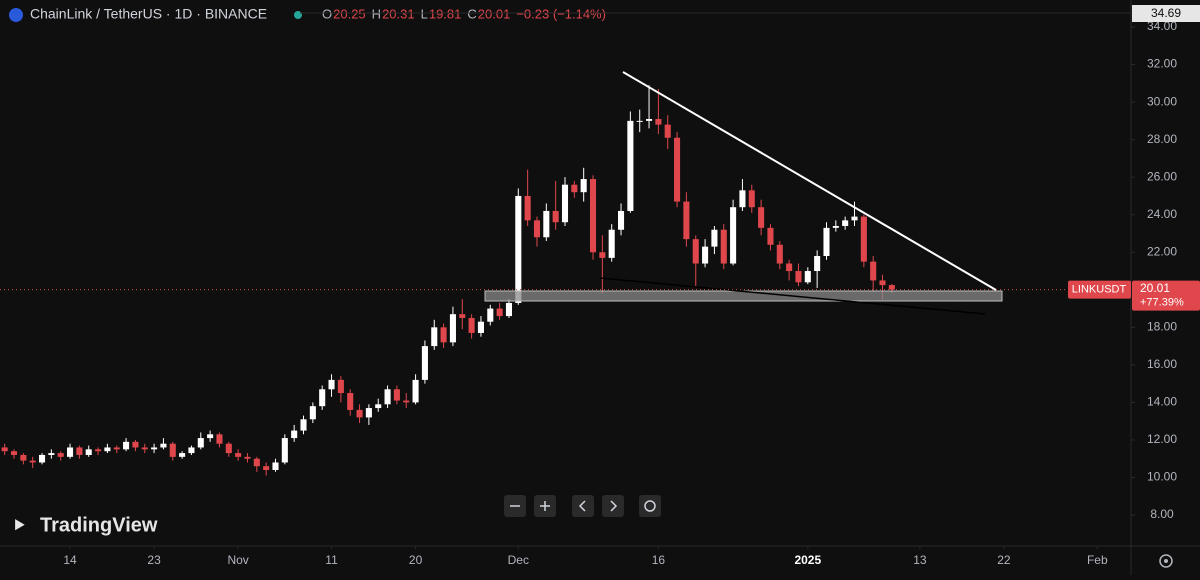  I want to click on x-tick-label: 23, so click(154, 560).